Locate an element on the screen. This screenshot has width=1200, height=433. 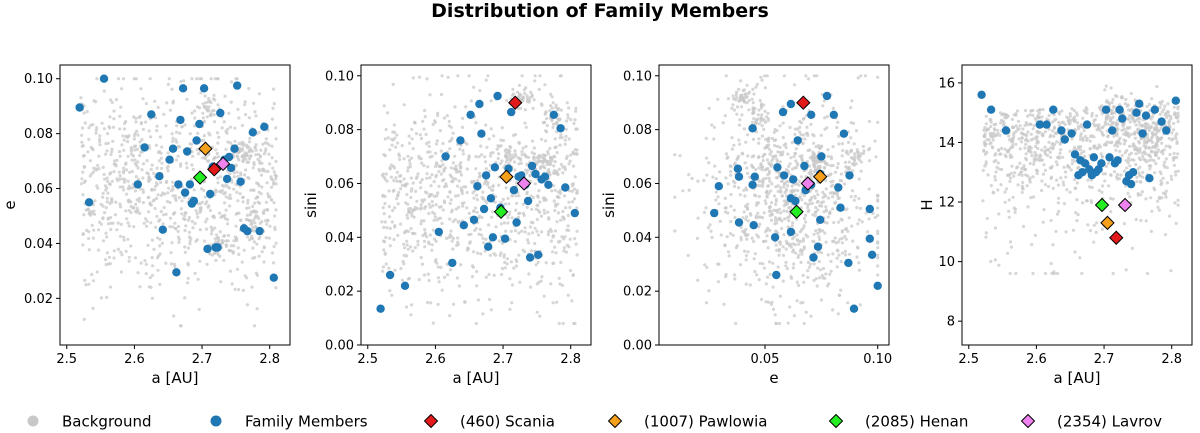
family-member-point is located at coordinates (754, 176).